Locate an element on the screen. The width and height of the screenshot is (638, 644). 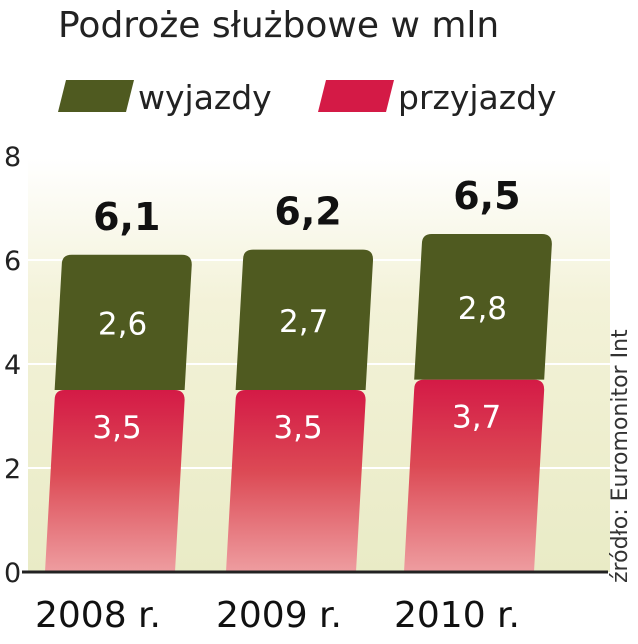
data-label-wyjazdy: 2,7 is located at coordinates (303, 322).